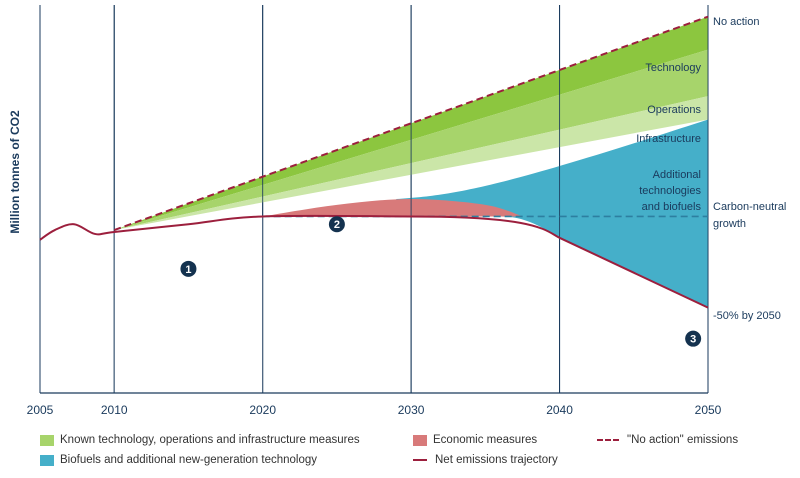 This screenshot has height=478, width=800. What do you see at coordinates (608, 440) in the screenshot?
I see `legend-line-dashed` at bounding box center [608, 440].